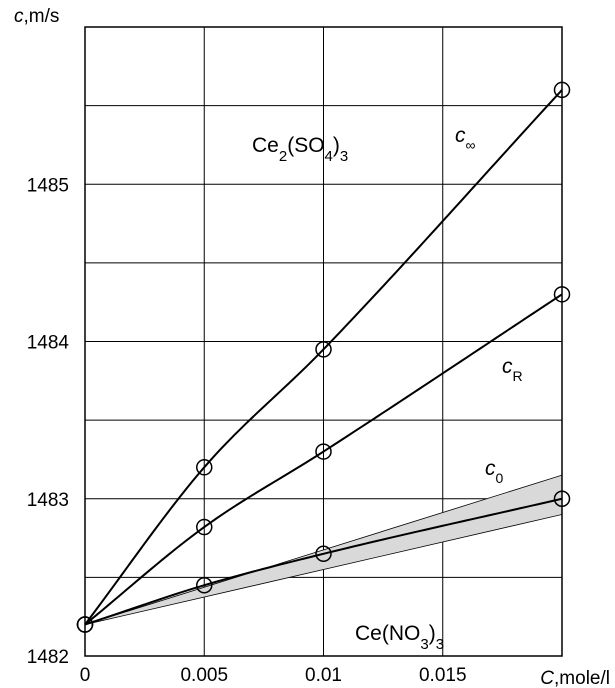 This screenshot has width=615, height=688. Describe the element at coordinates (300, 149) in the screenshot. I see `annotation-ce2-so4-3: Ce2(SO4)3` at that location.